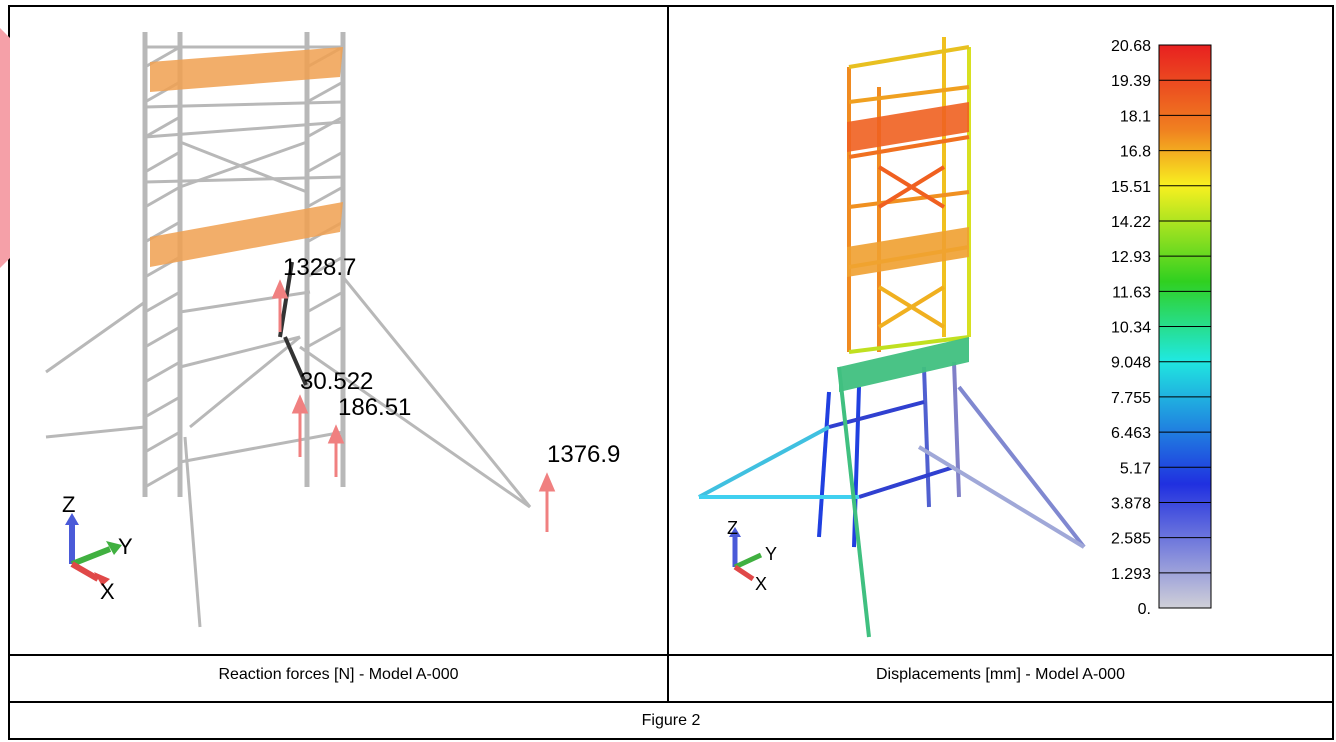  What do you see at coordinates (336, 381) in the screenshot?
I see `reaction-label-2: 30.522` at bounding box center [336, 381].